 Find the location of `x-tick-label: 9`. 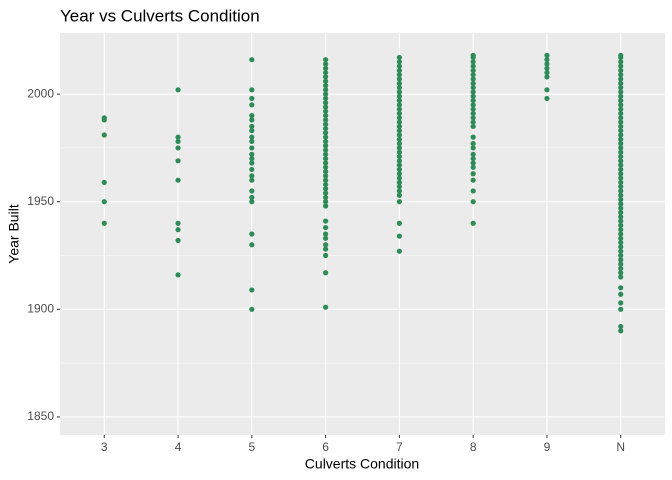

x-tick-label: 9 is located at coordinates (547, 447).